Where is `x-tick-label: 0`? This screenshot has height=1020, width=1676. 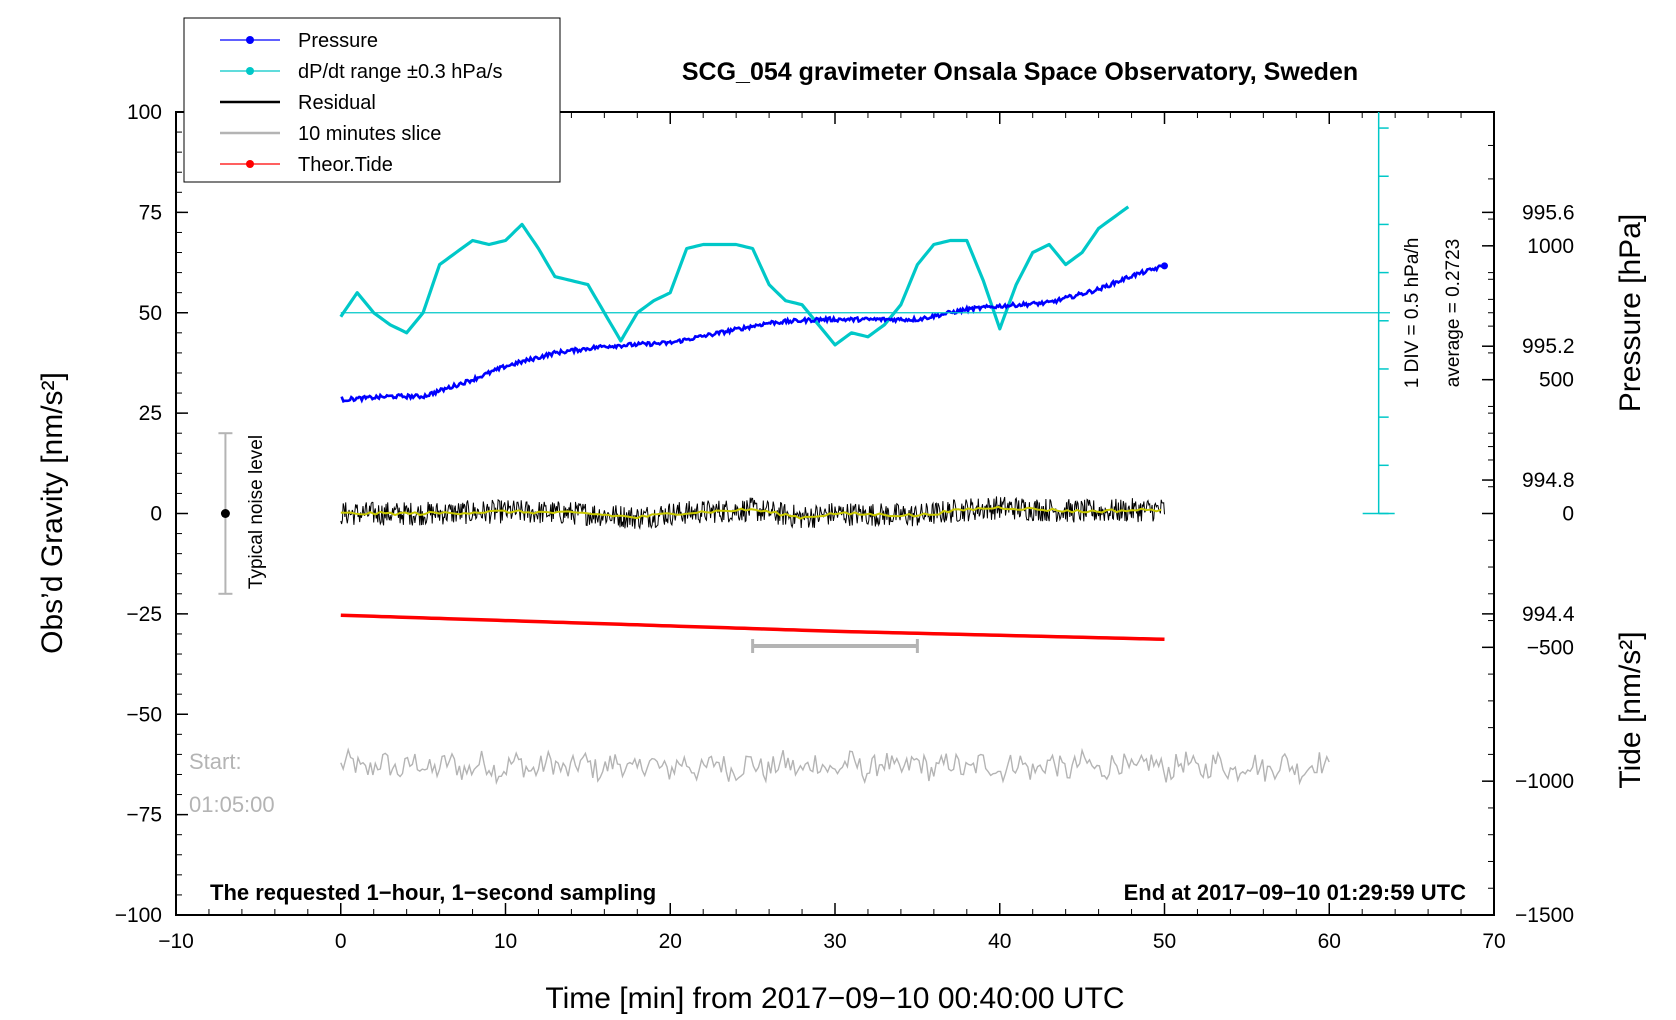
x-tick-label: 0 is located at coordinates (341, 941).